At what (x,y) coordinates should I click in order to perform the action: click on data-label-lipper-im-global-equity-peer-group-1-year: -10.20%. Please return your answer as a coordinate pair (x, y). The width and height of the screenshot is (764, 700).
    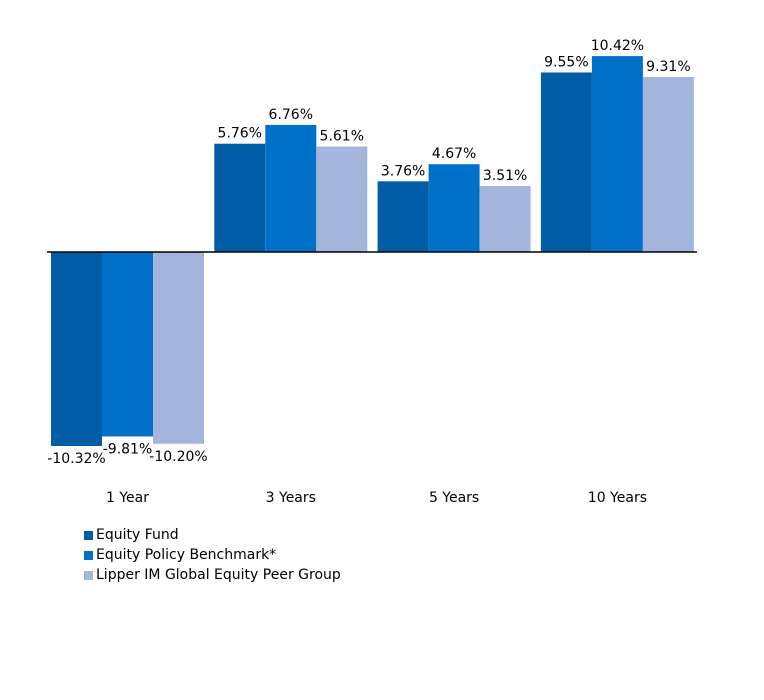
    Looking at the image, I should click on (178, 457).